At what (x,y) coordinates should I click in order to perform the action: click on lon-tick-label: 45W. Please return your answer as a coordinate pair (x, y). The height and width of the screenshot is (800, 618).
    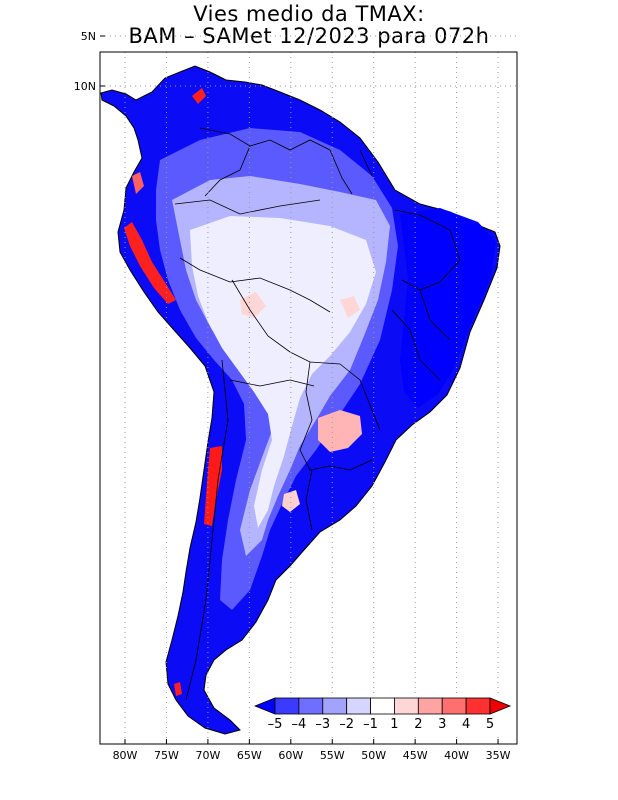
    Looking at the image, I should click on (415, 755).